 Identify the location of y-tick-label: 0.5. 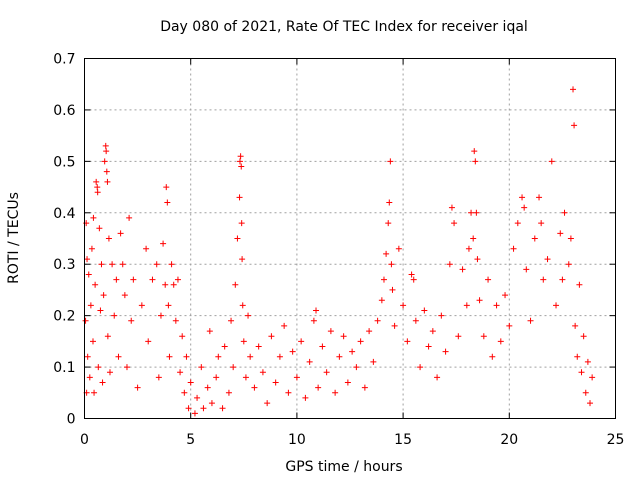
(64, 162).